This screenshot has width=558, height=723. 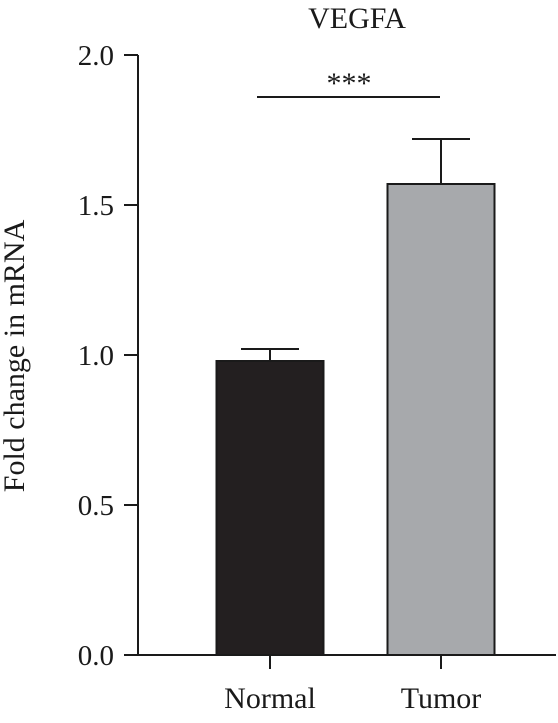 What do you see at coordinates (96, 56) in the screenshot?
I see `y-tick-label: 2.0` at bounding box center [96, 56].